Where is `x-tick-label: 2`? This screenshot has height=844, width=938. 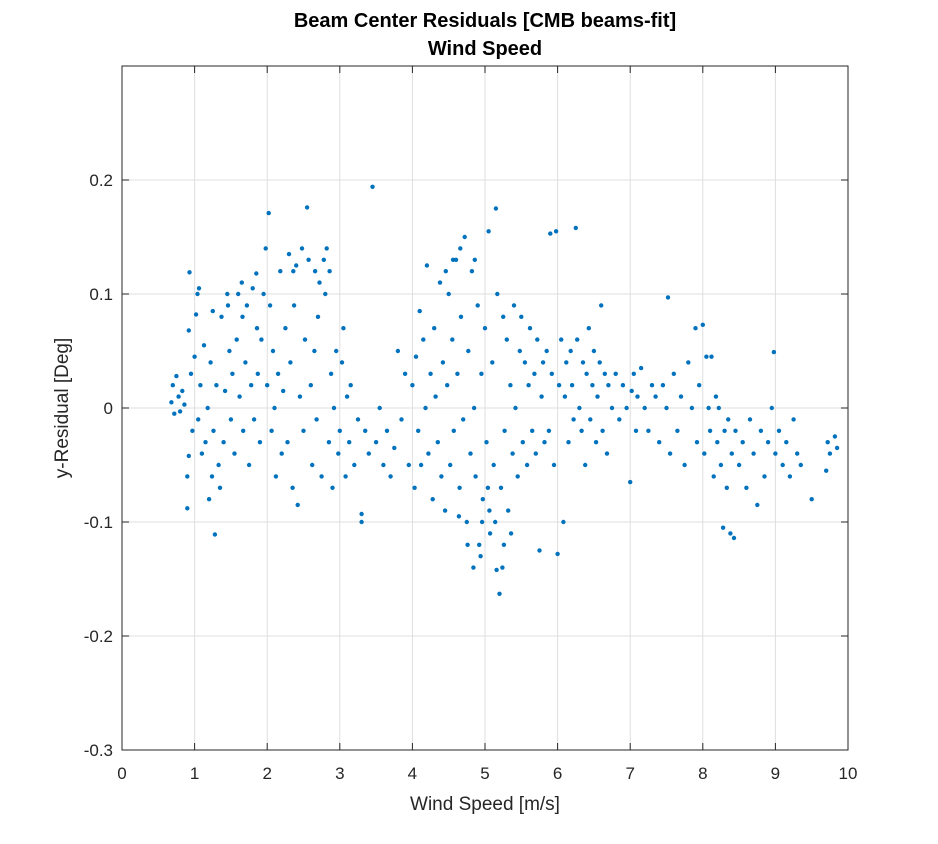 x-tick-label: 2 is located at coordinates (266, 773).